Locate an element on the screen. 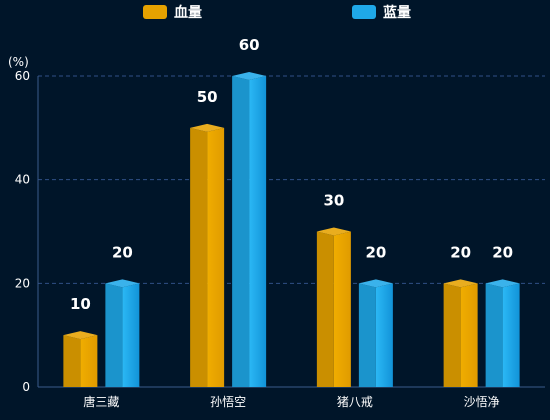  bar-value-label: 60 is located at coordinates (249, 45).